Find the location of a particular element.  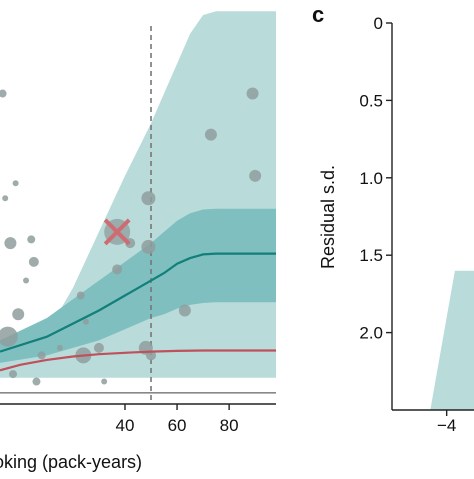

right-band is located at coordinates (452, 340).